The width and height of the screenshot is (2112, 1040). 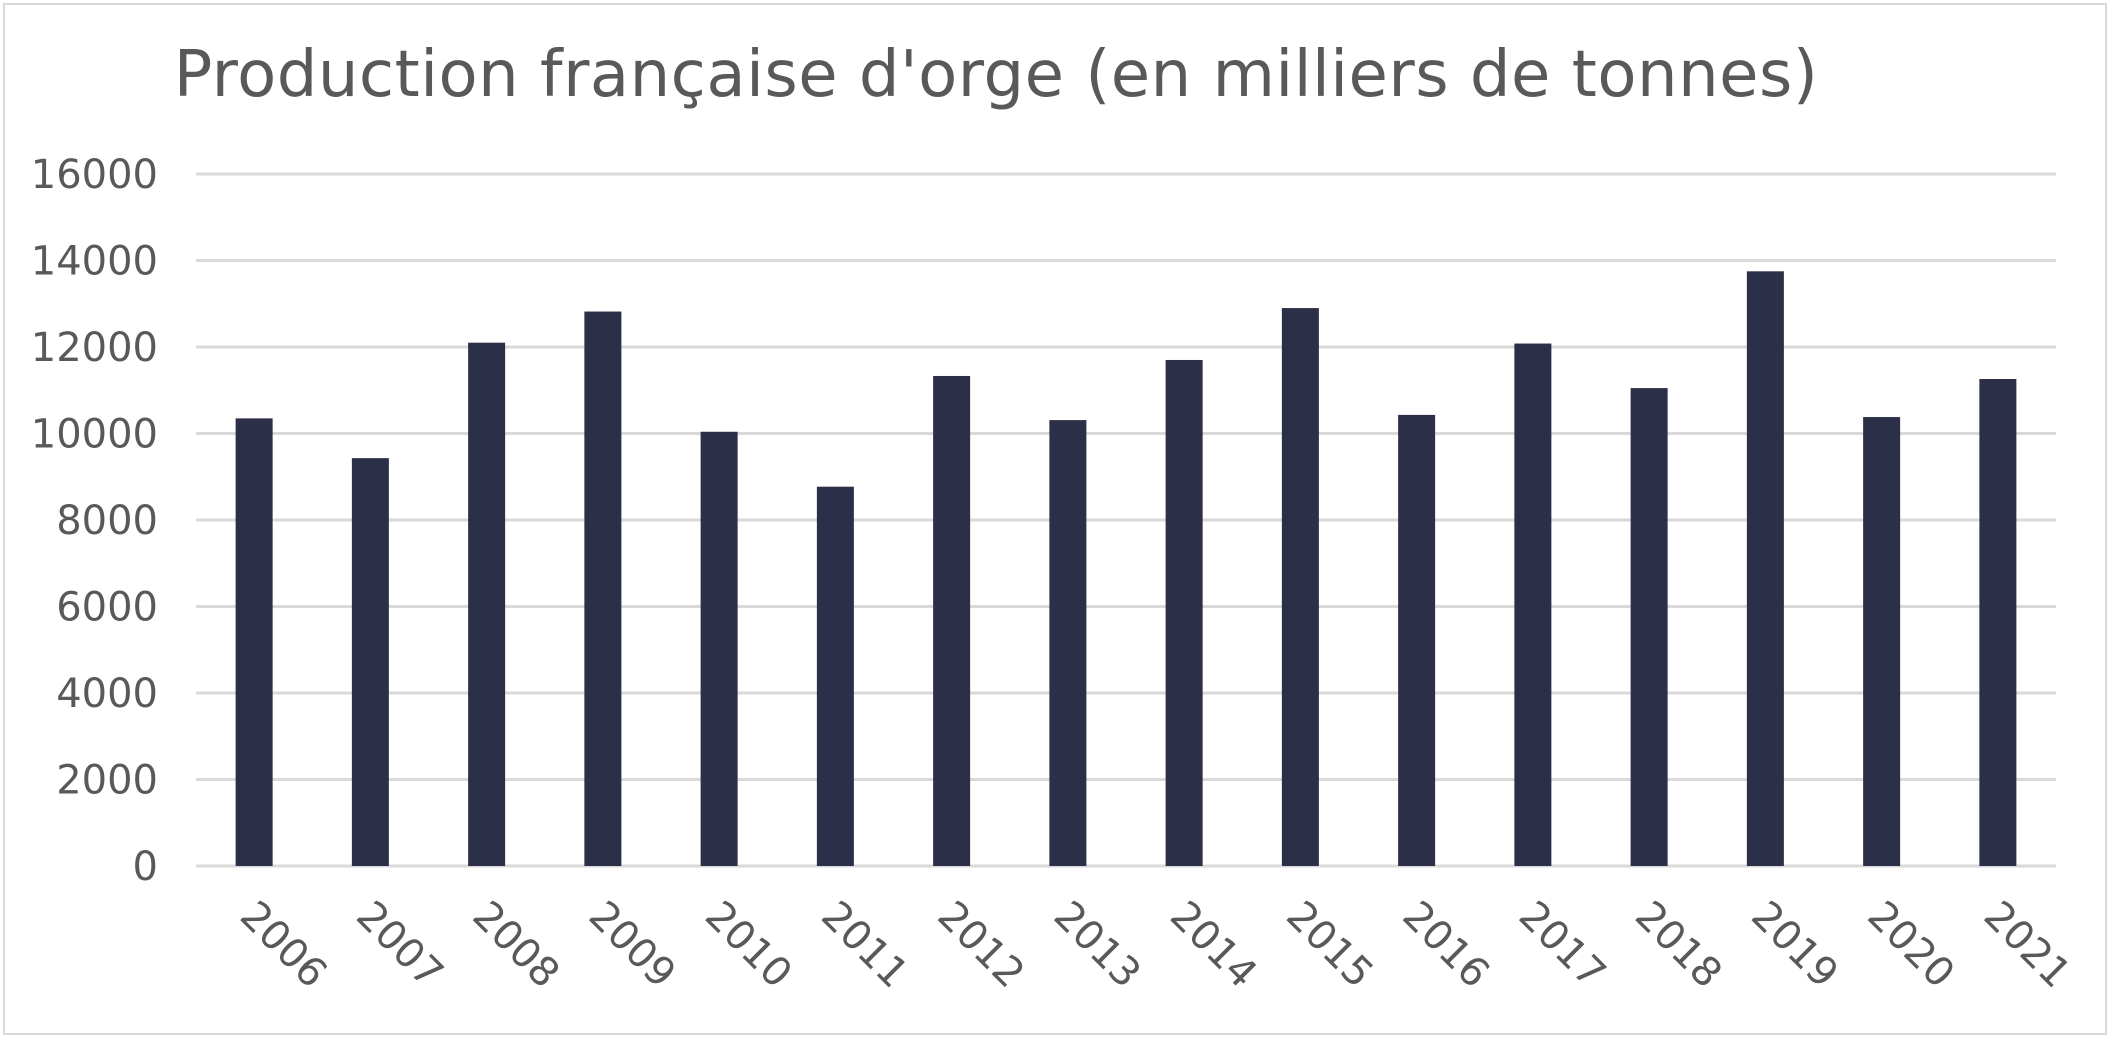 What do you see at coordinates (1678, 945) in the screenshot?
I see `x-tick-label: 2018` at bounding box center [1678, 945].